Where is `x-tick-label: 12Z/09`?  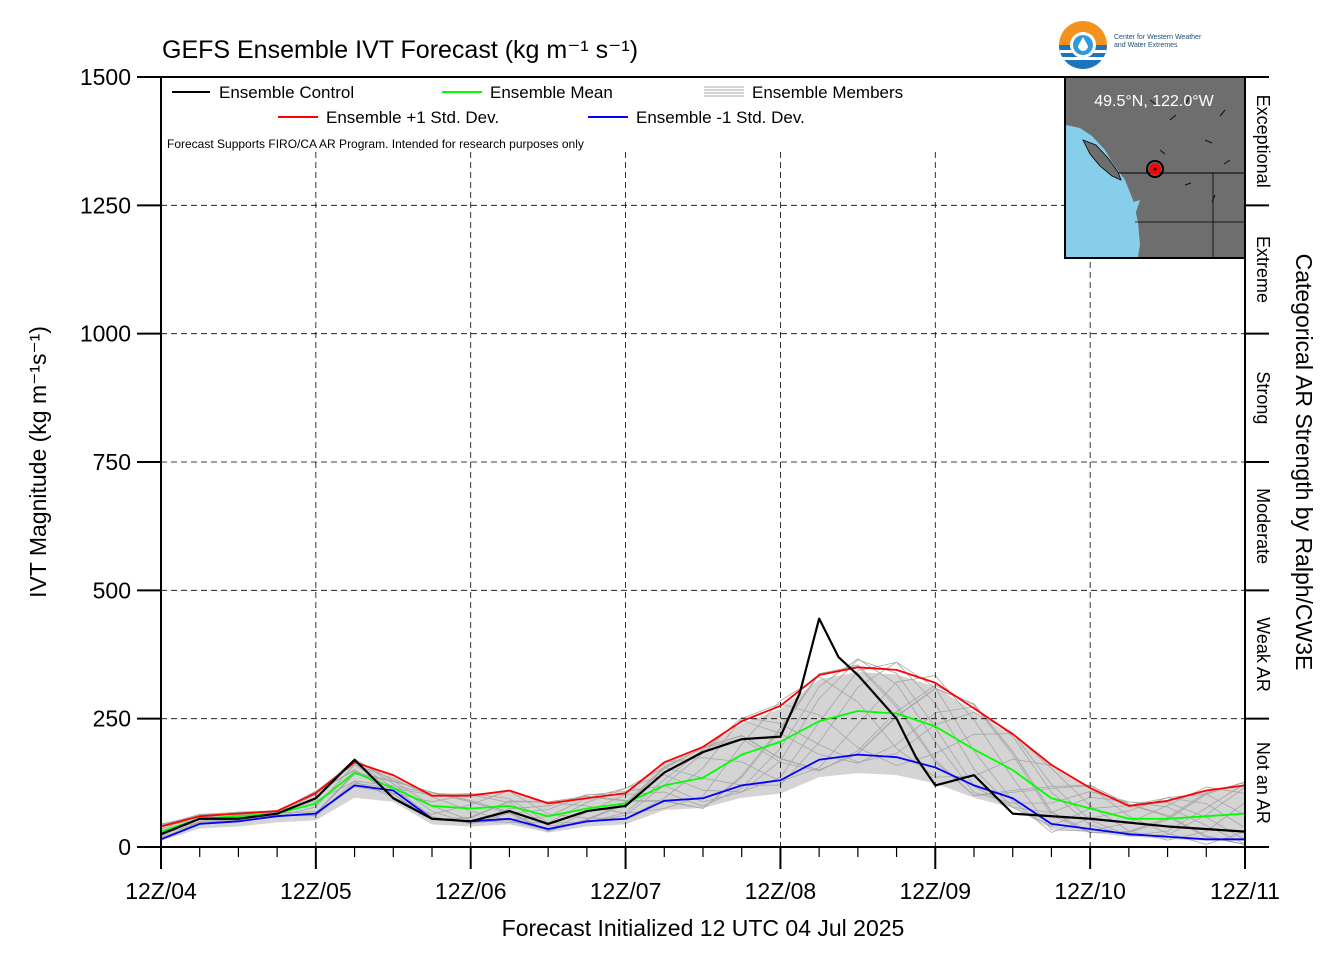
x-tick-label: 12Z/09 is located at coordinates (935, 891).